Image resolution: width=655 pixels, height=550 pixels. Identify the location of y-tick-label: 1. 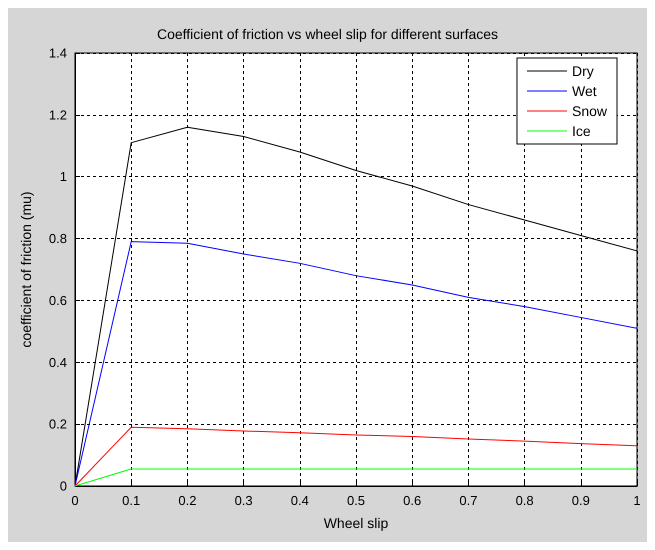
(63, 176).